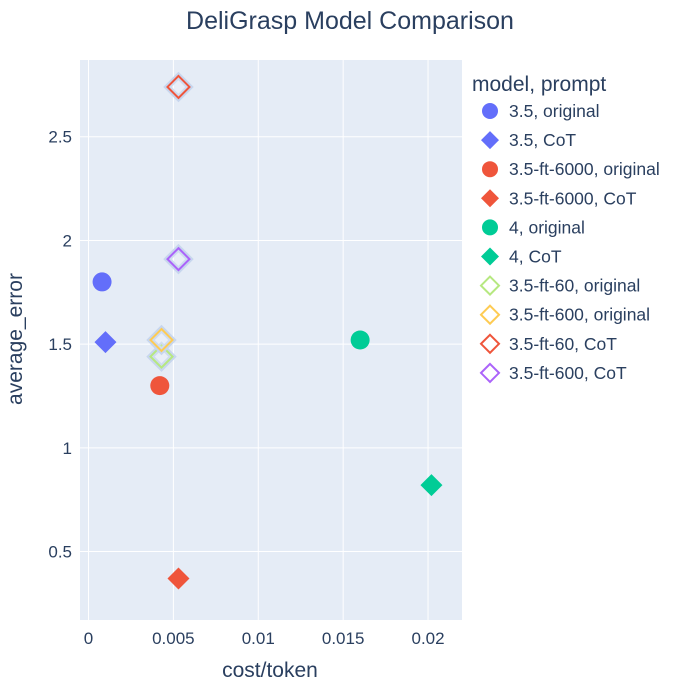  What do you see at coordinates (343, 638) in the screenshot?
I see `x-tick-label: 0.015` at bounding box center [343, 638].